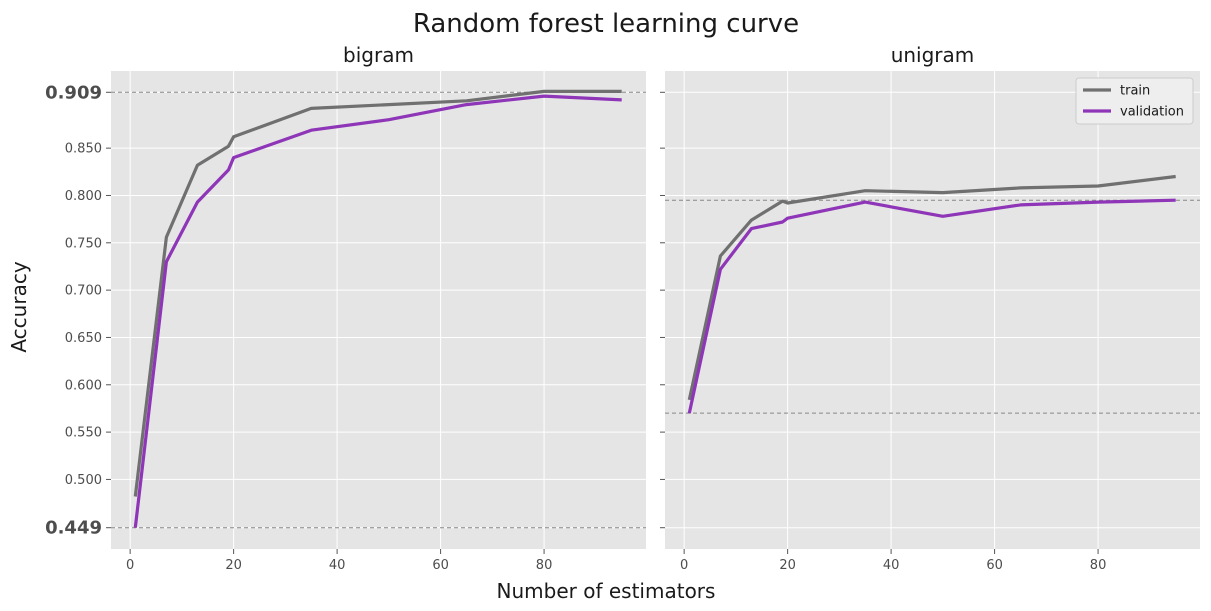 The width and height of the screenshot is (1211, 611). Describe the element at coordinates (73, 528) in the screenshot. I see `y-tick-label: 0.449` at that location.